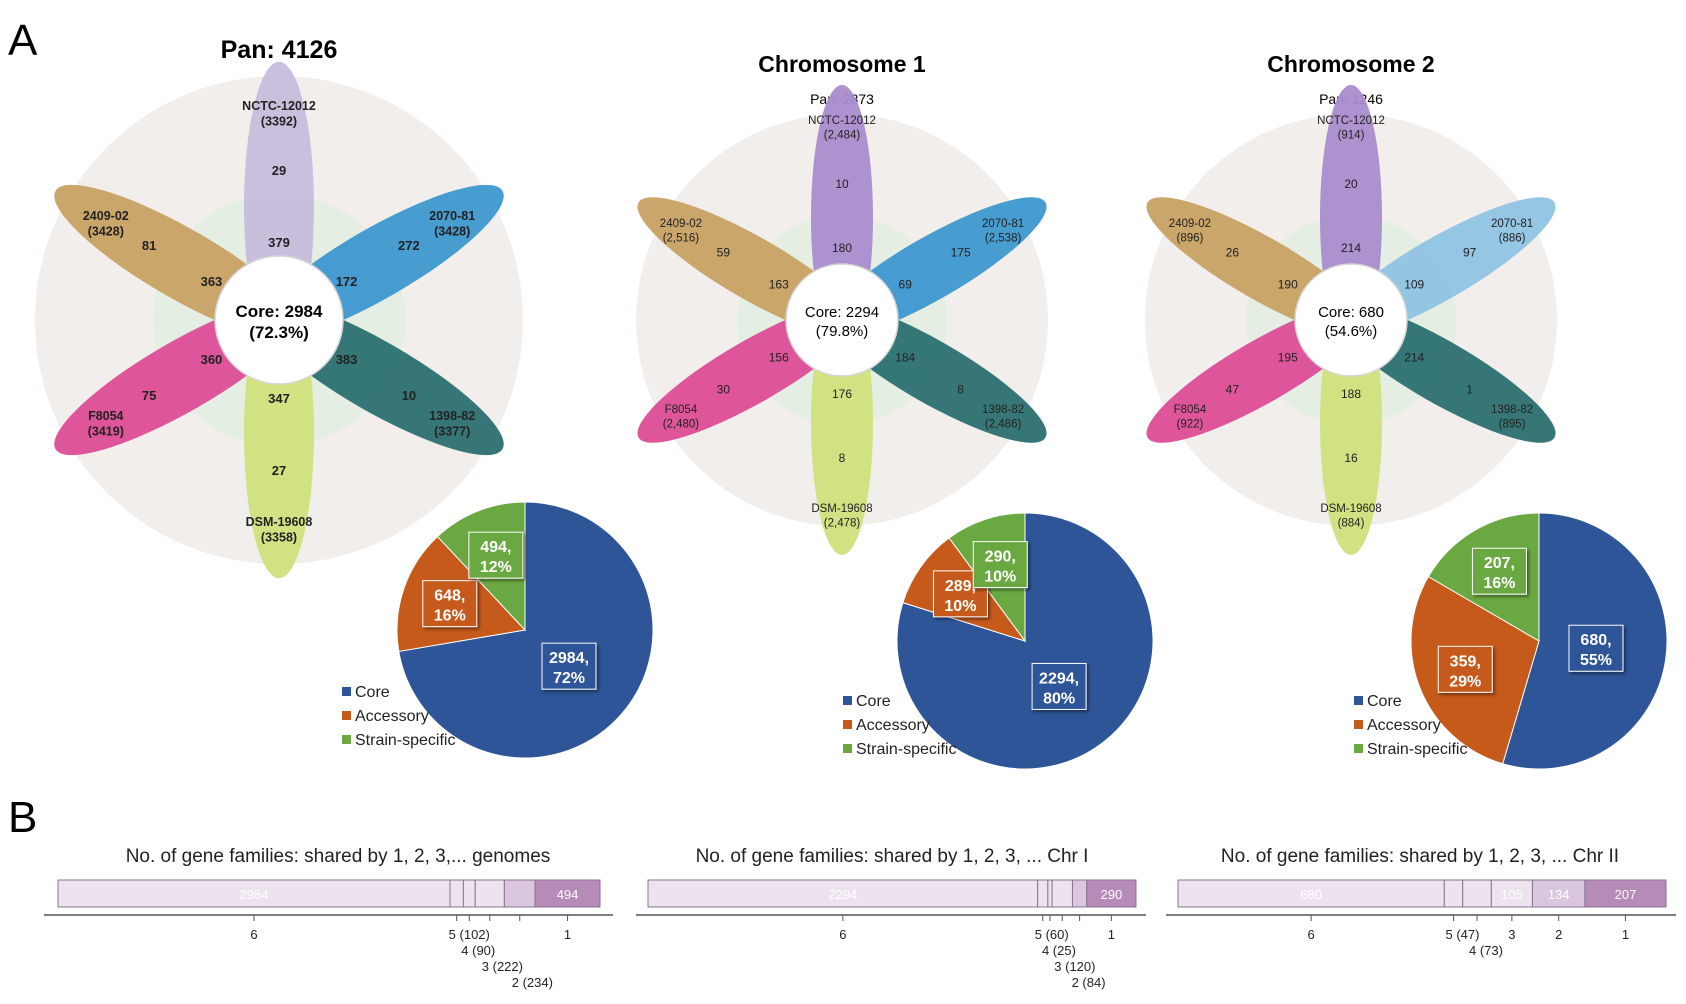 This screenshot has width=1686, height=1004. Describe the element at coordinates (1351, 312) in the screenshot. I see `core-count: Core: 680` at that location.